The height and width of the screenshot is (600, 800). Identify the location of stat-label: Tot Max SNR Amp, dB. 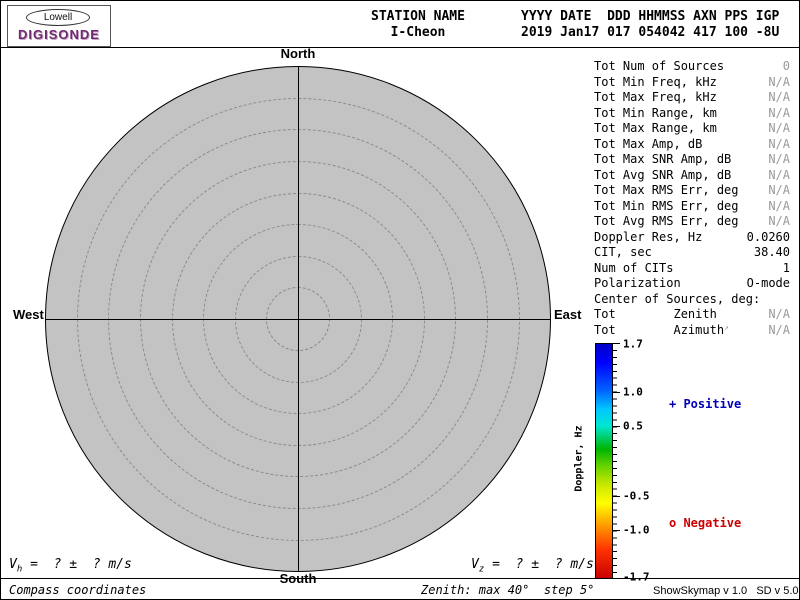
(663, 159).